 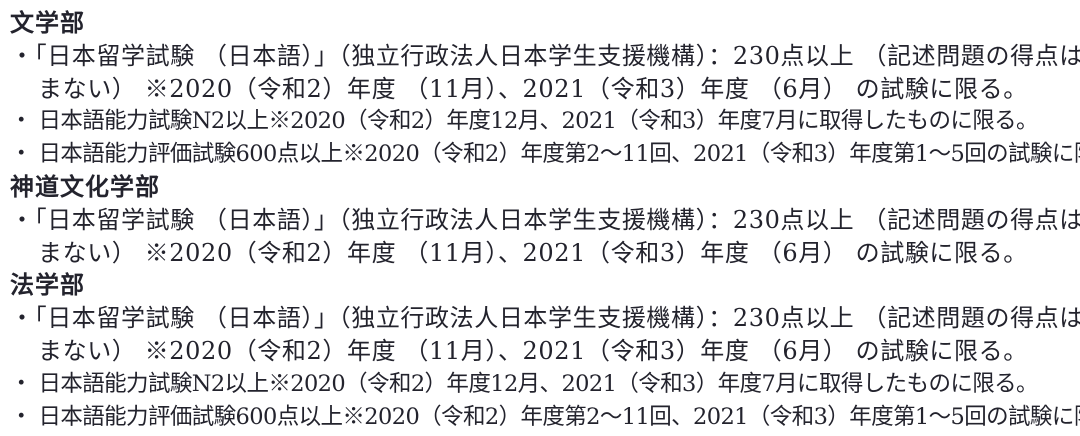 What do you see at coordinates (47, 23) in the screenshot?
I see `section-heading-bungakubu: 文学部` at bounding box center [47, 23].